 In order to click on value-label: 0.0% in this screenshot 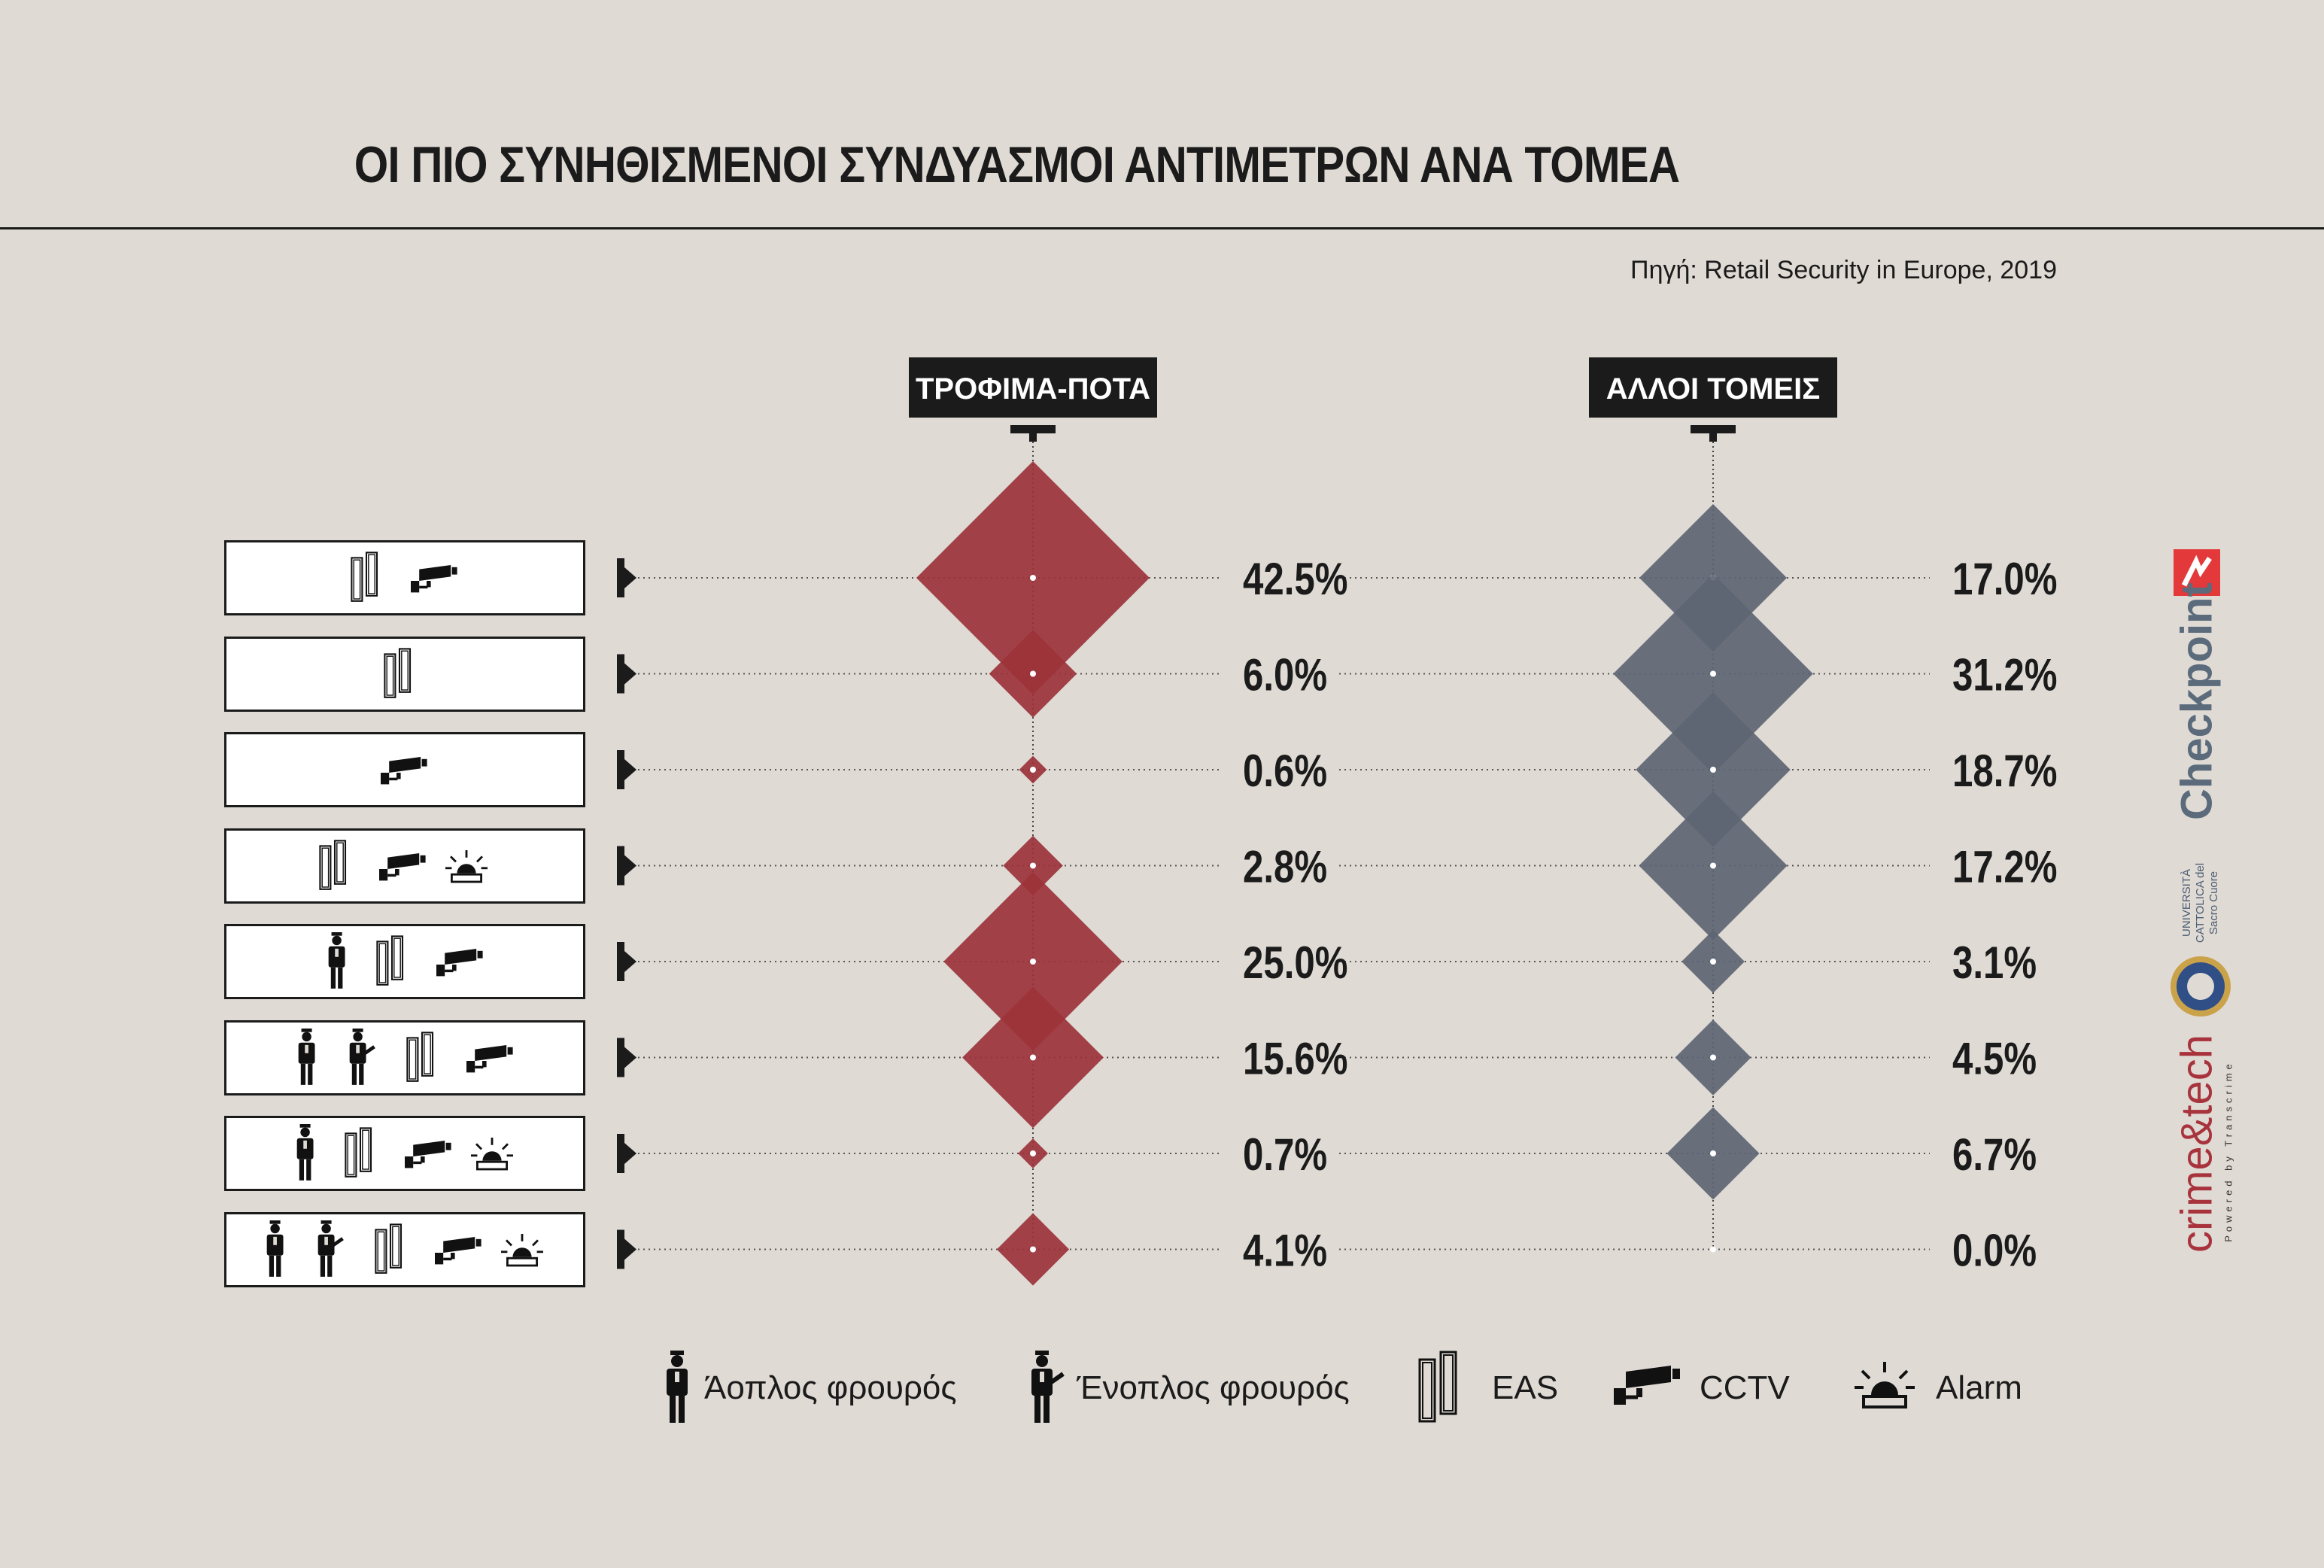, I will do `click(1994, 1250)`.